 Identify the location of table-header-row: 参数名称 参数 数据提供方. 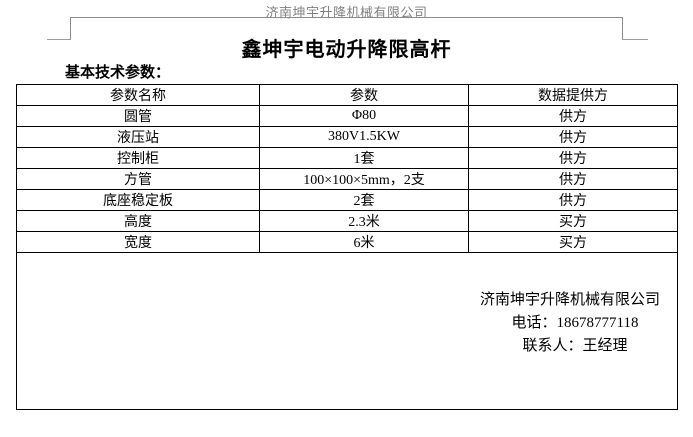
(347, 95).